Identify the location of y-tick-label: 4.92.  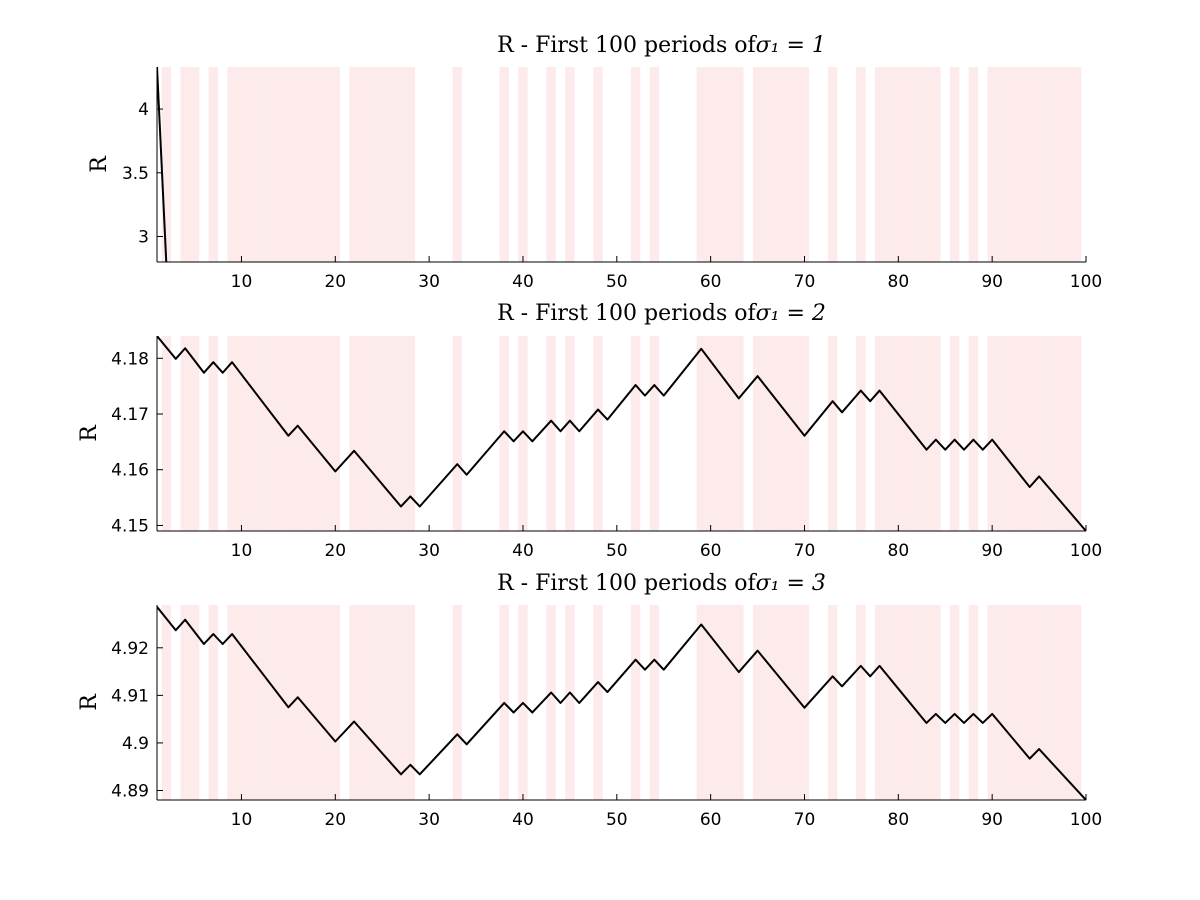
(130, 649).